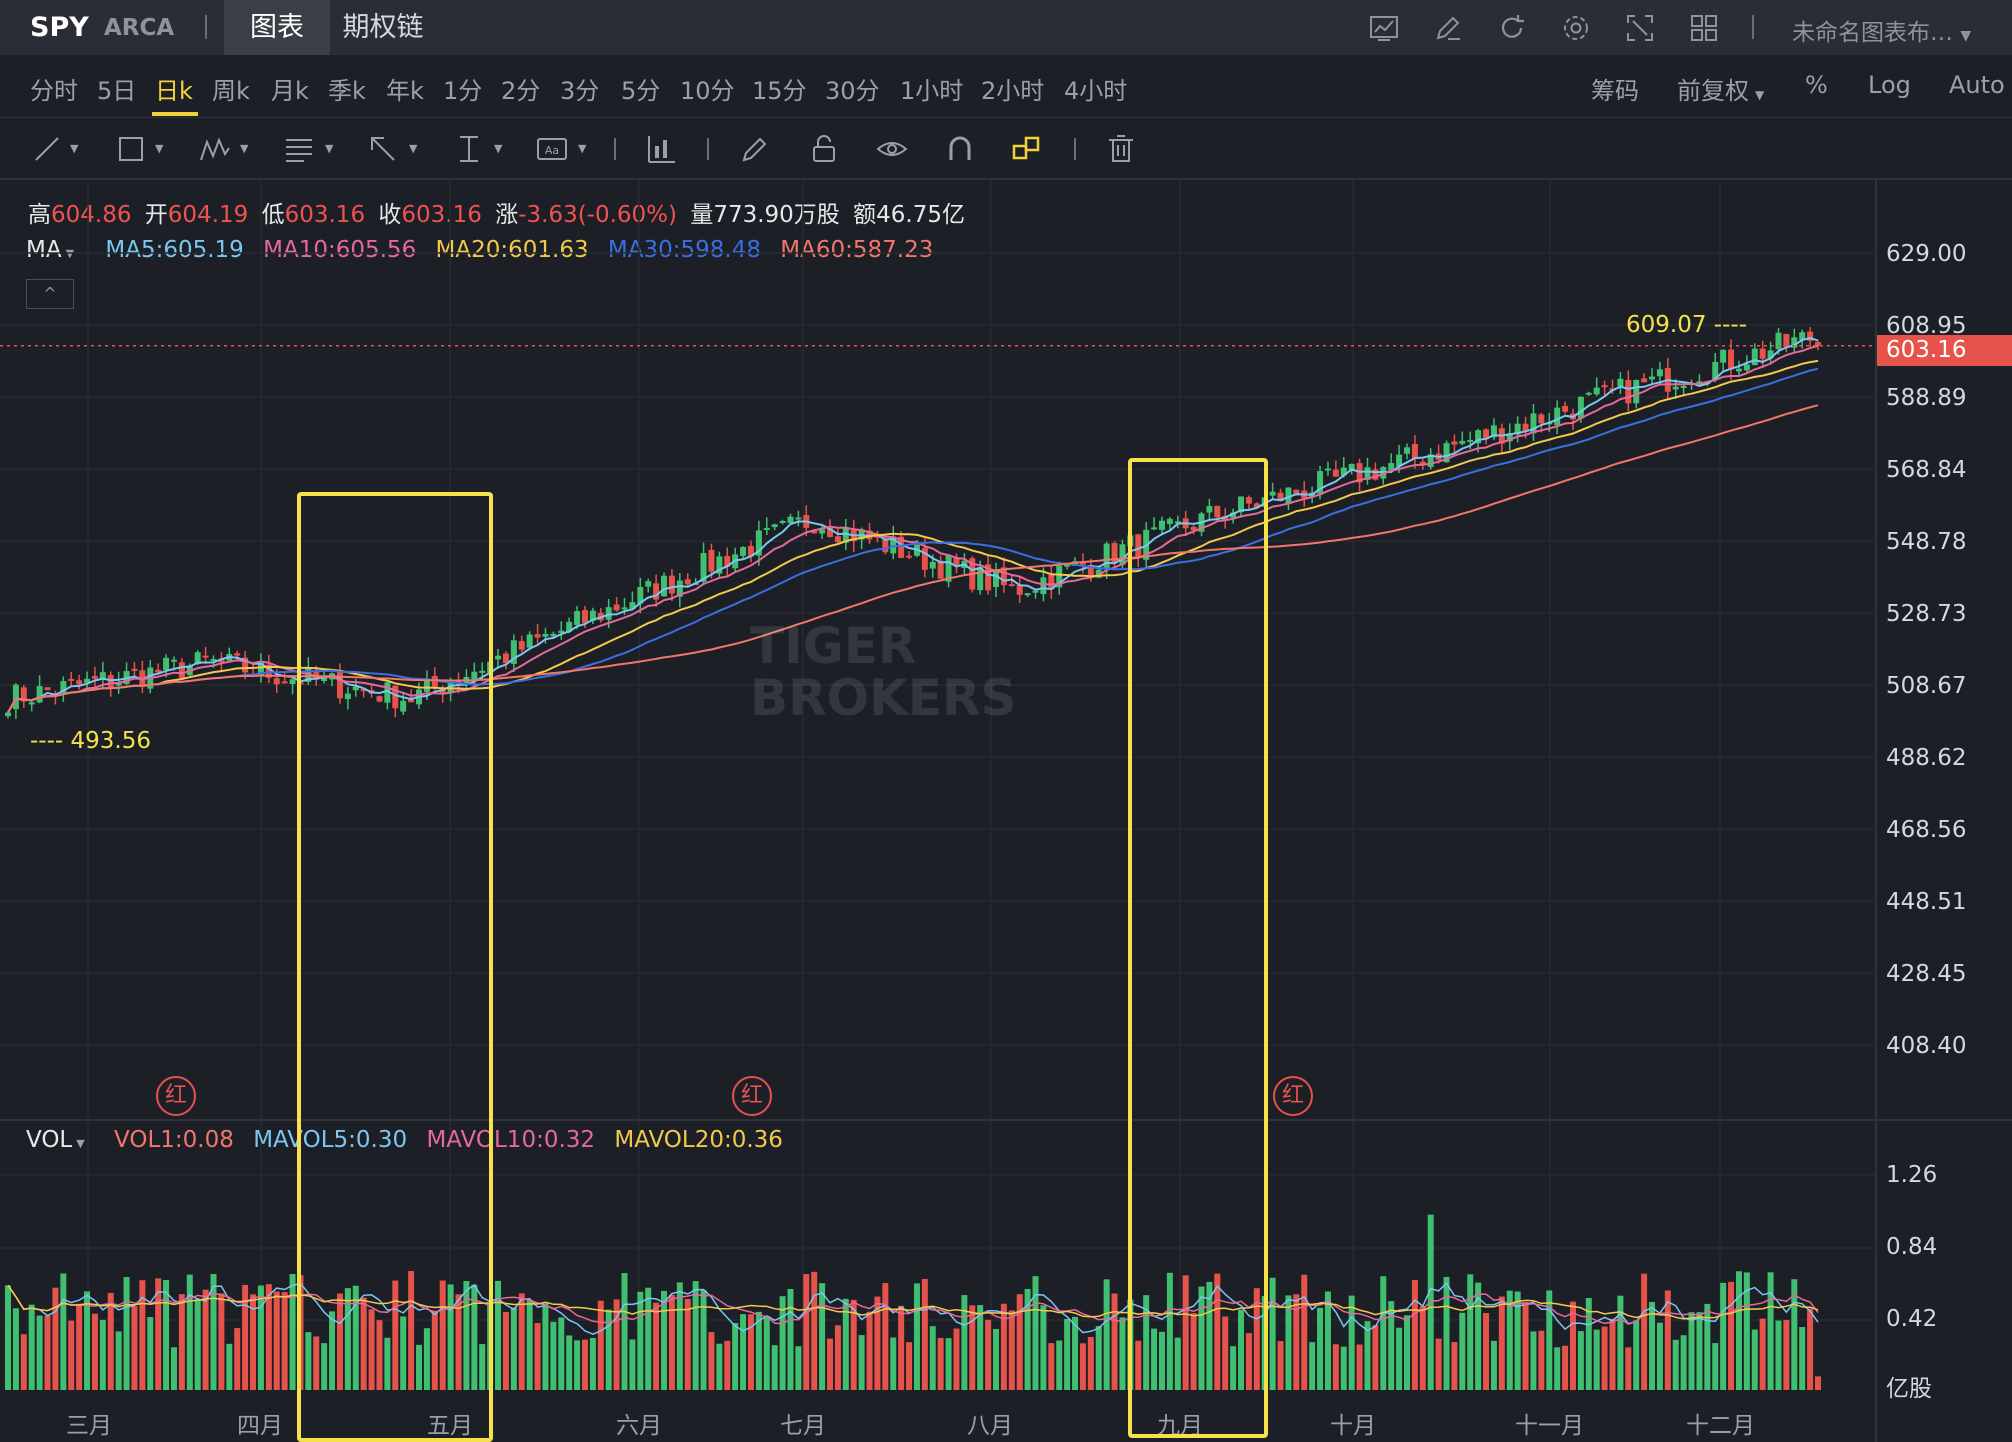 Image resolution: width=2012 pixels, height=1442 pixels. What do you see at coordinates (779, 91) in the screenshot?
I see `interval-15min: 15分` at bounding box center [779, 91].